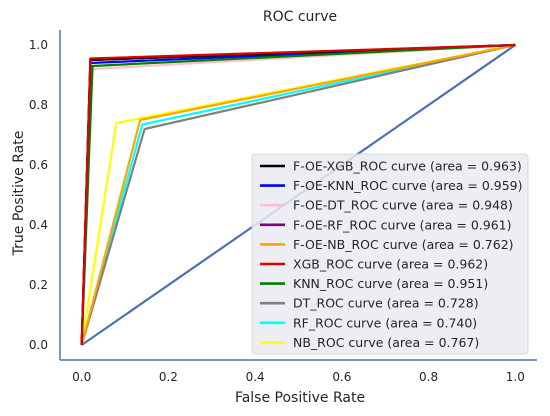 This screenshot has height=416, width=550. Describe the element at coordinates (300, 398) in the screenshot. I see `x-axis-label: False Positive Rate` at that location.